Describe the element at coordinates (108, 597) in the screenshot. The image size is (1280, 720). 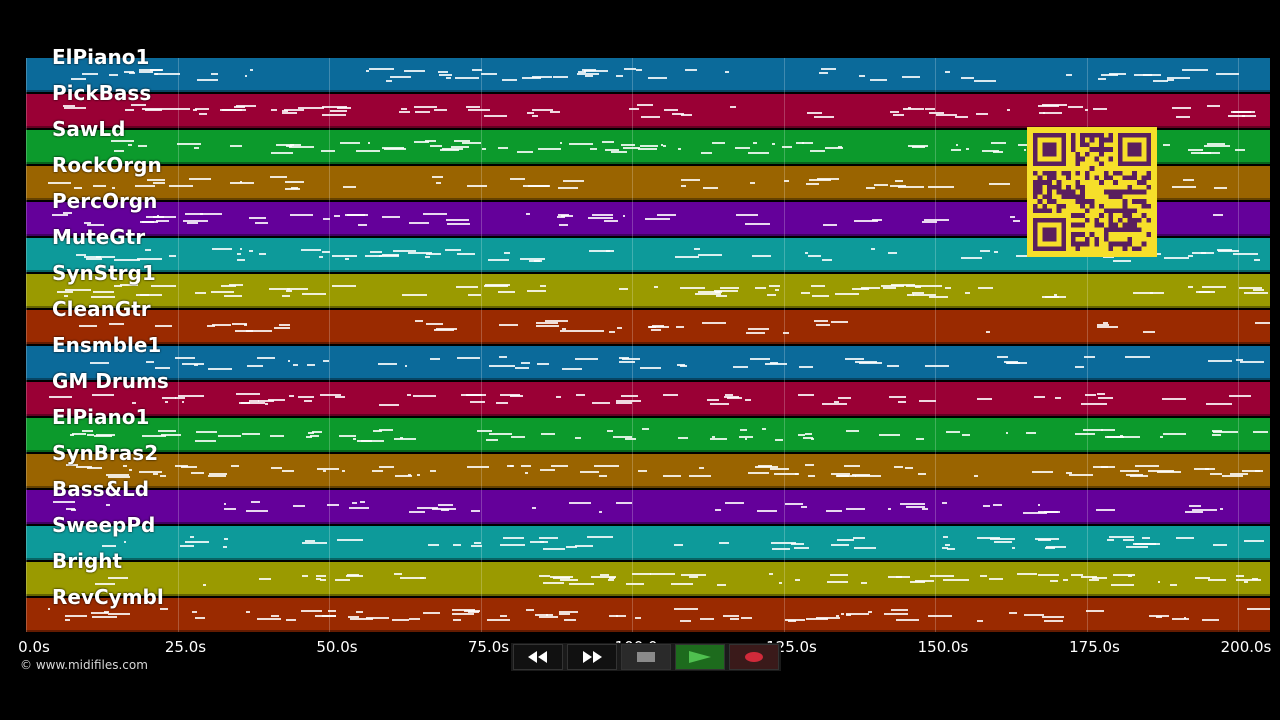
I see `track-label: RevCymbl` at that location.